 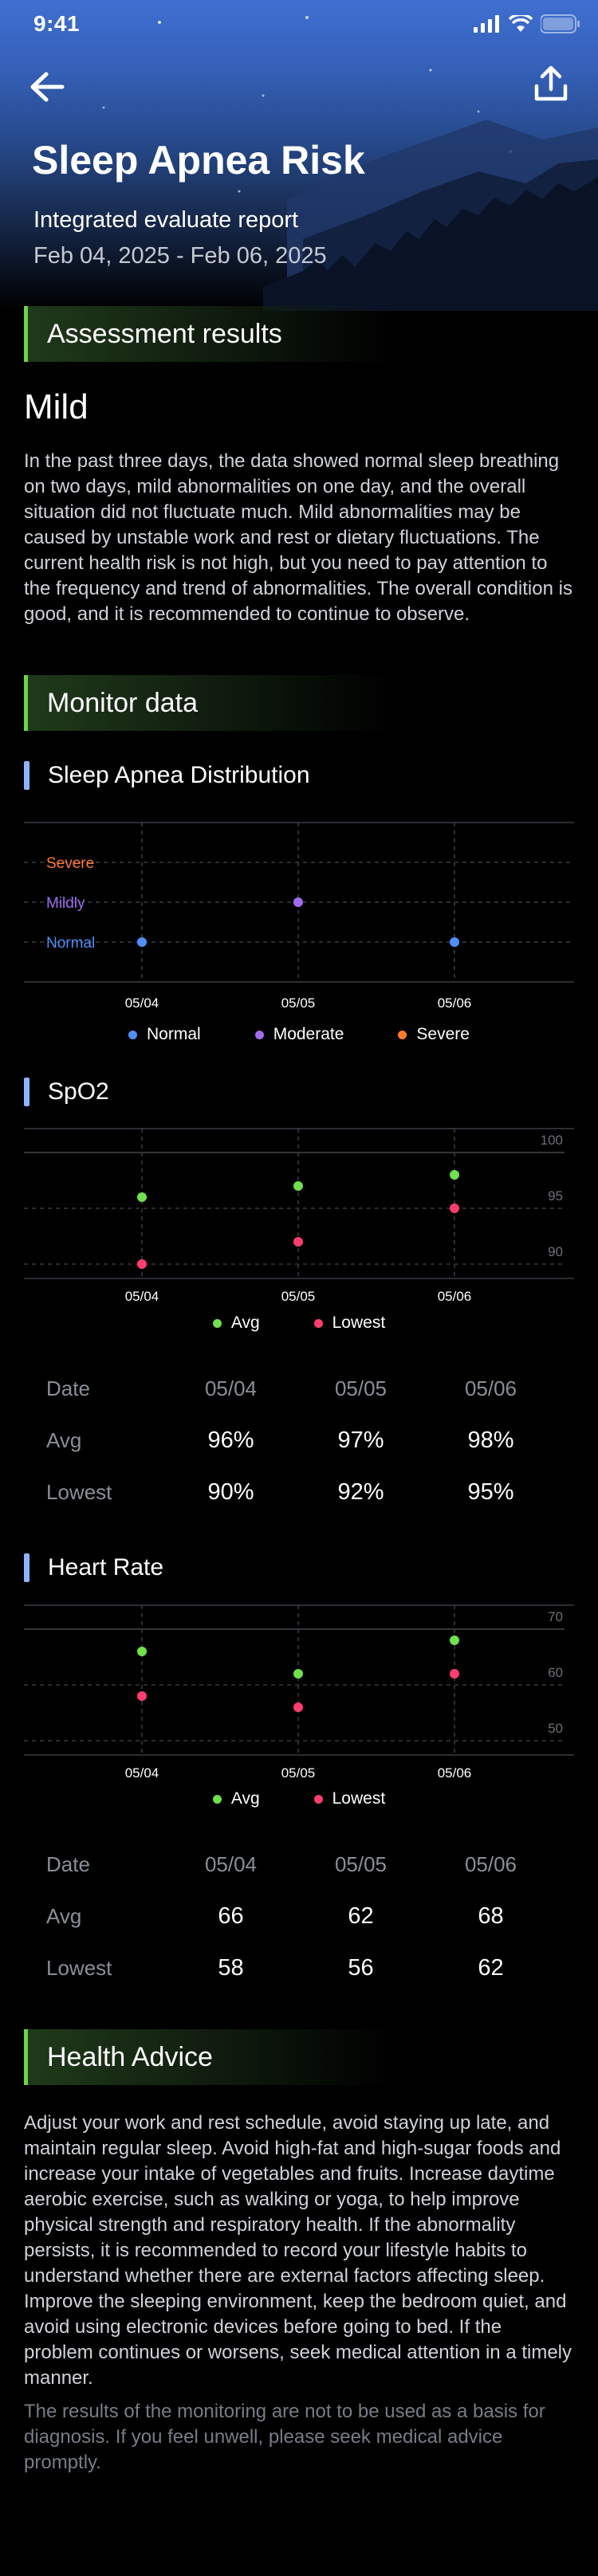 What do you see at coordinates (302, 1441) in the screenshot?
I see `table-row: Avg 96% 97% 98%` at bounding box center [302, 1441].